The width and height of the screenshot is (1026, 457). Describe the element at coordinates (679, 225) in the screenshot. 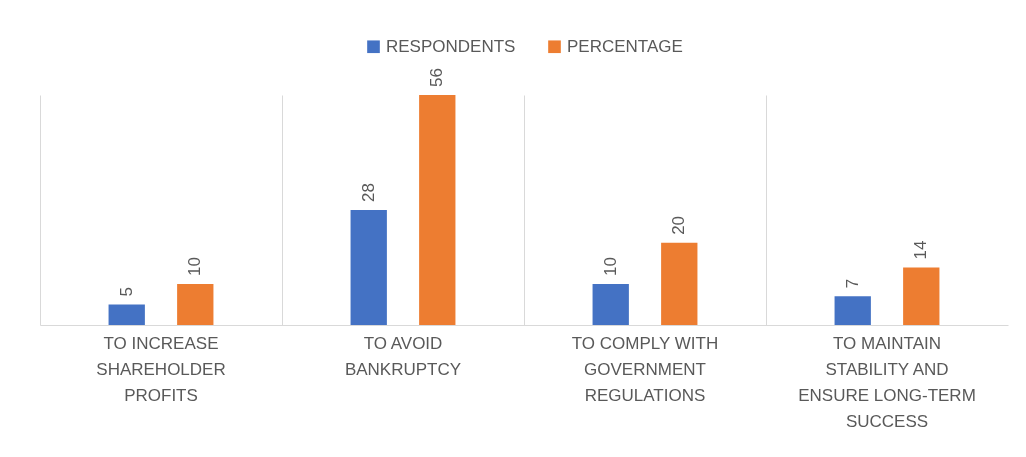

I see `data-label: 20` at that location.